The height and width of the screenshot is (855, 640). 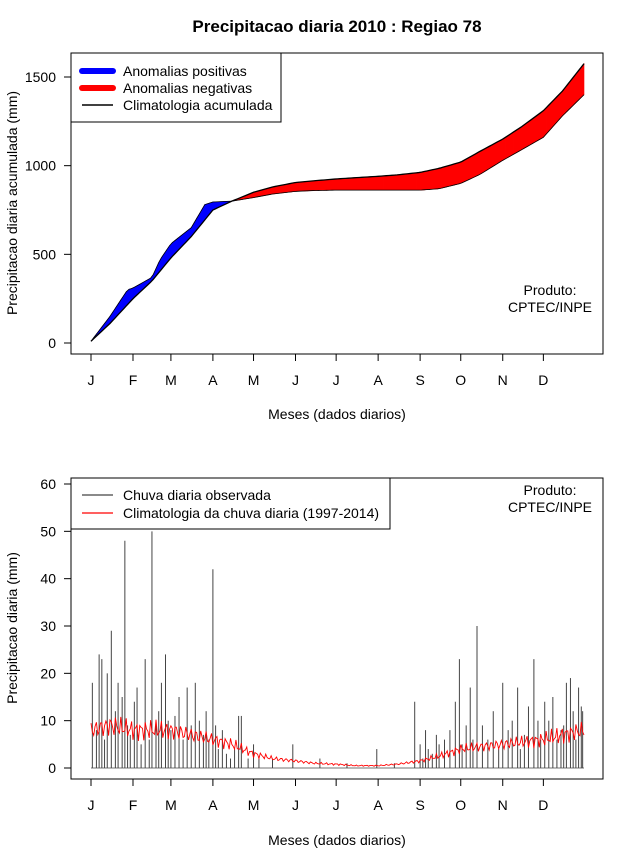 What do you see at coordinates (543, 380) in the screenshot?
I see `top-x-tick-label: D` at bounding box center [543, 380].